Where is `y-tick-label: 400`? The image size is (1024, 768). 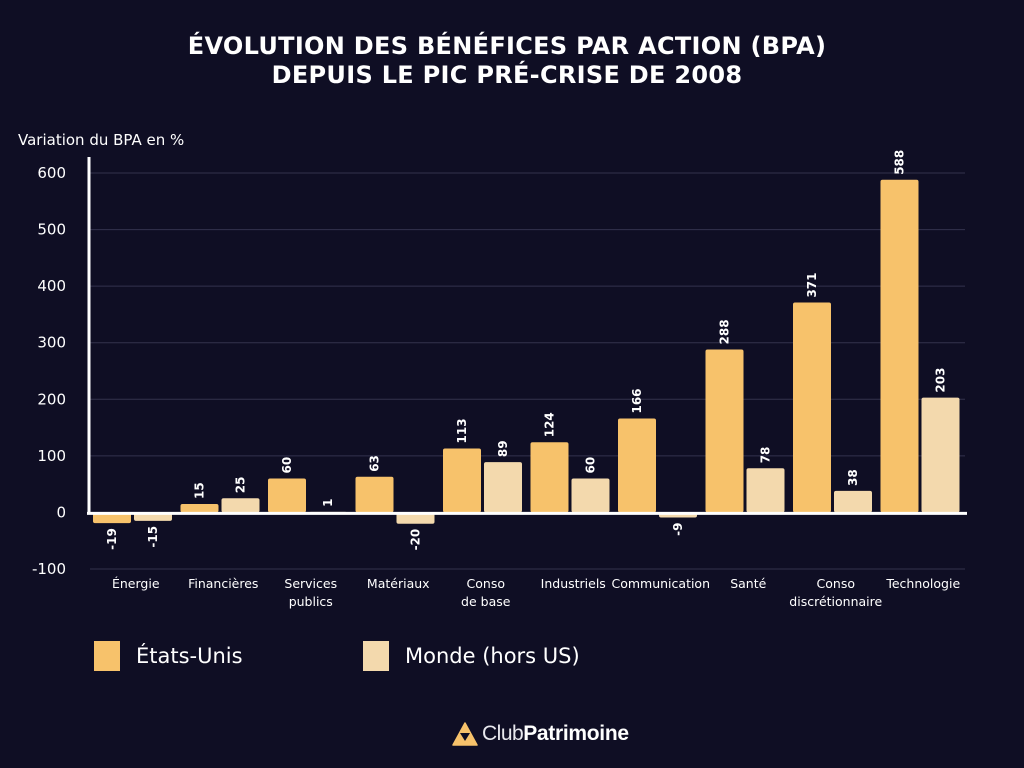
y-tick-label: 400 is located at coordinates (51, 286).